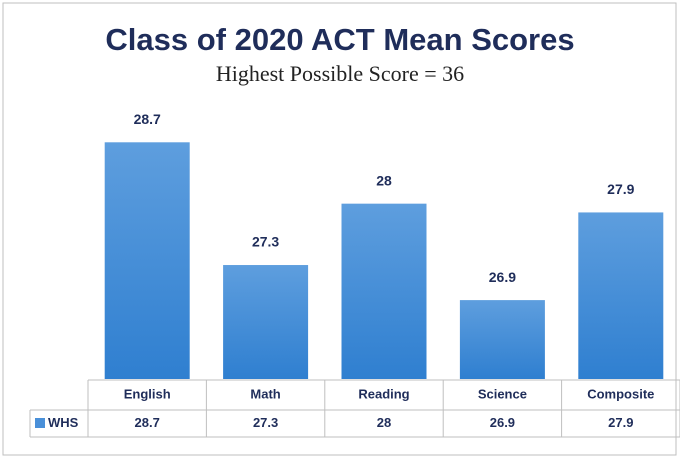 Image resolution: width=680 pixels, height=464 pixels. What do you see at coordinates (265, 393) in the screenshot?
I see `x-tick-label: Math` at bounding box center [265, 393].